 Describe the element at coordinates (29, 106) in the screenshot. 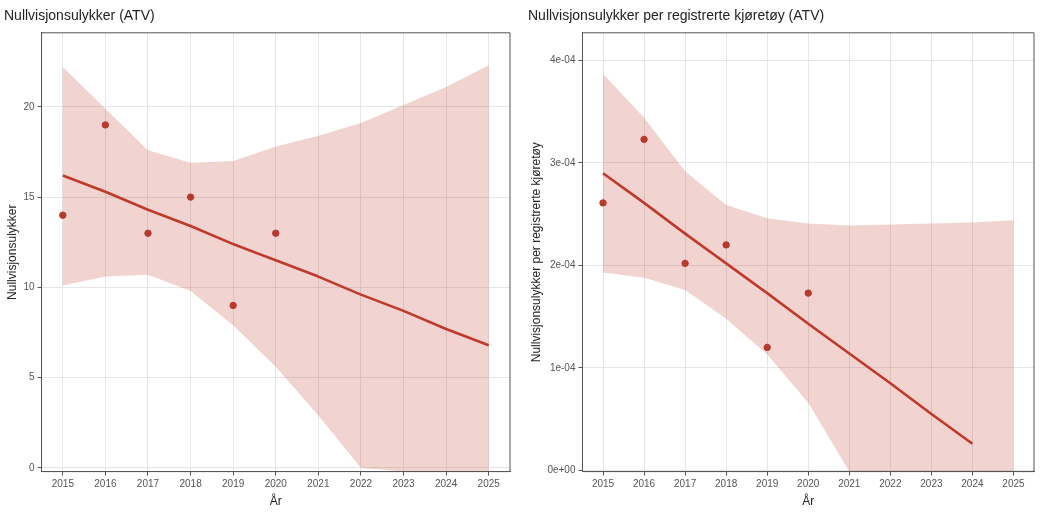

I see `y-tick-label: 20` at that location.